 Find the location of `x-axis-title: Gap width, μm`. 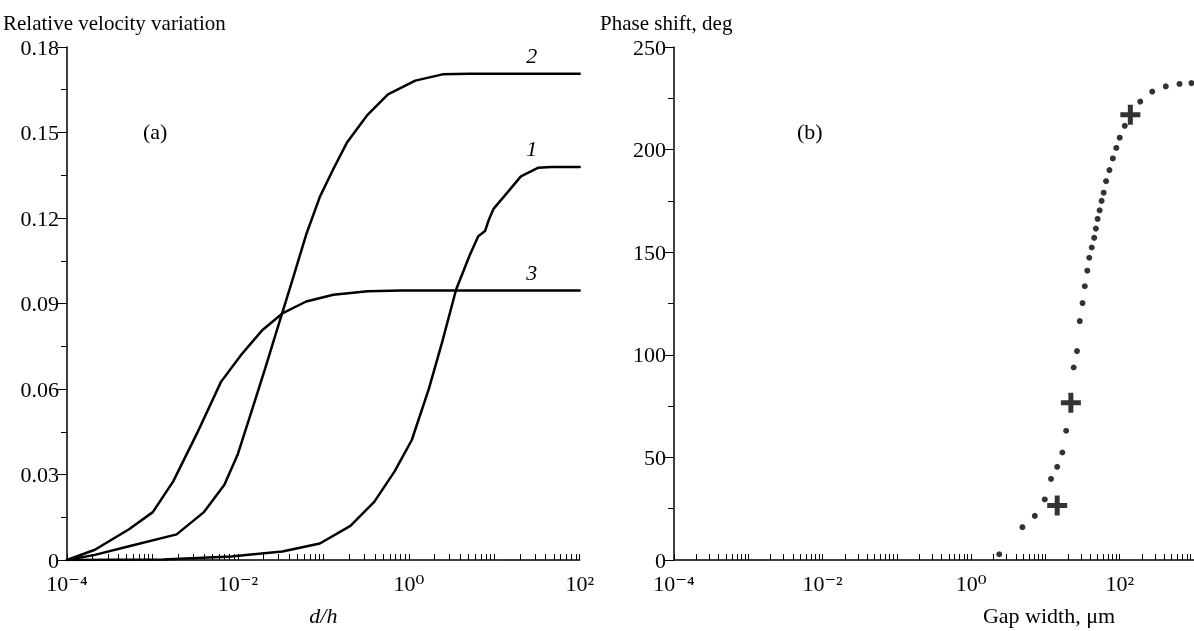

x-axis-title: Gap width, μm is located at coordinates (1049, 615).